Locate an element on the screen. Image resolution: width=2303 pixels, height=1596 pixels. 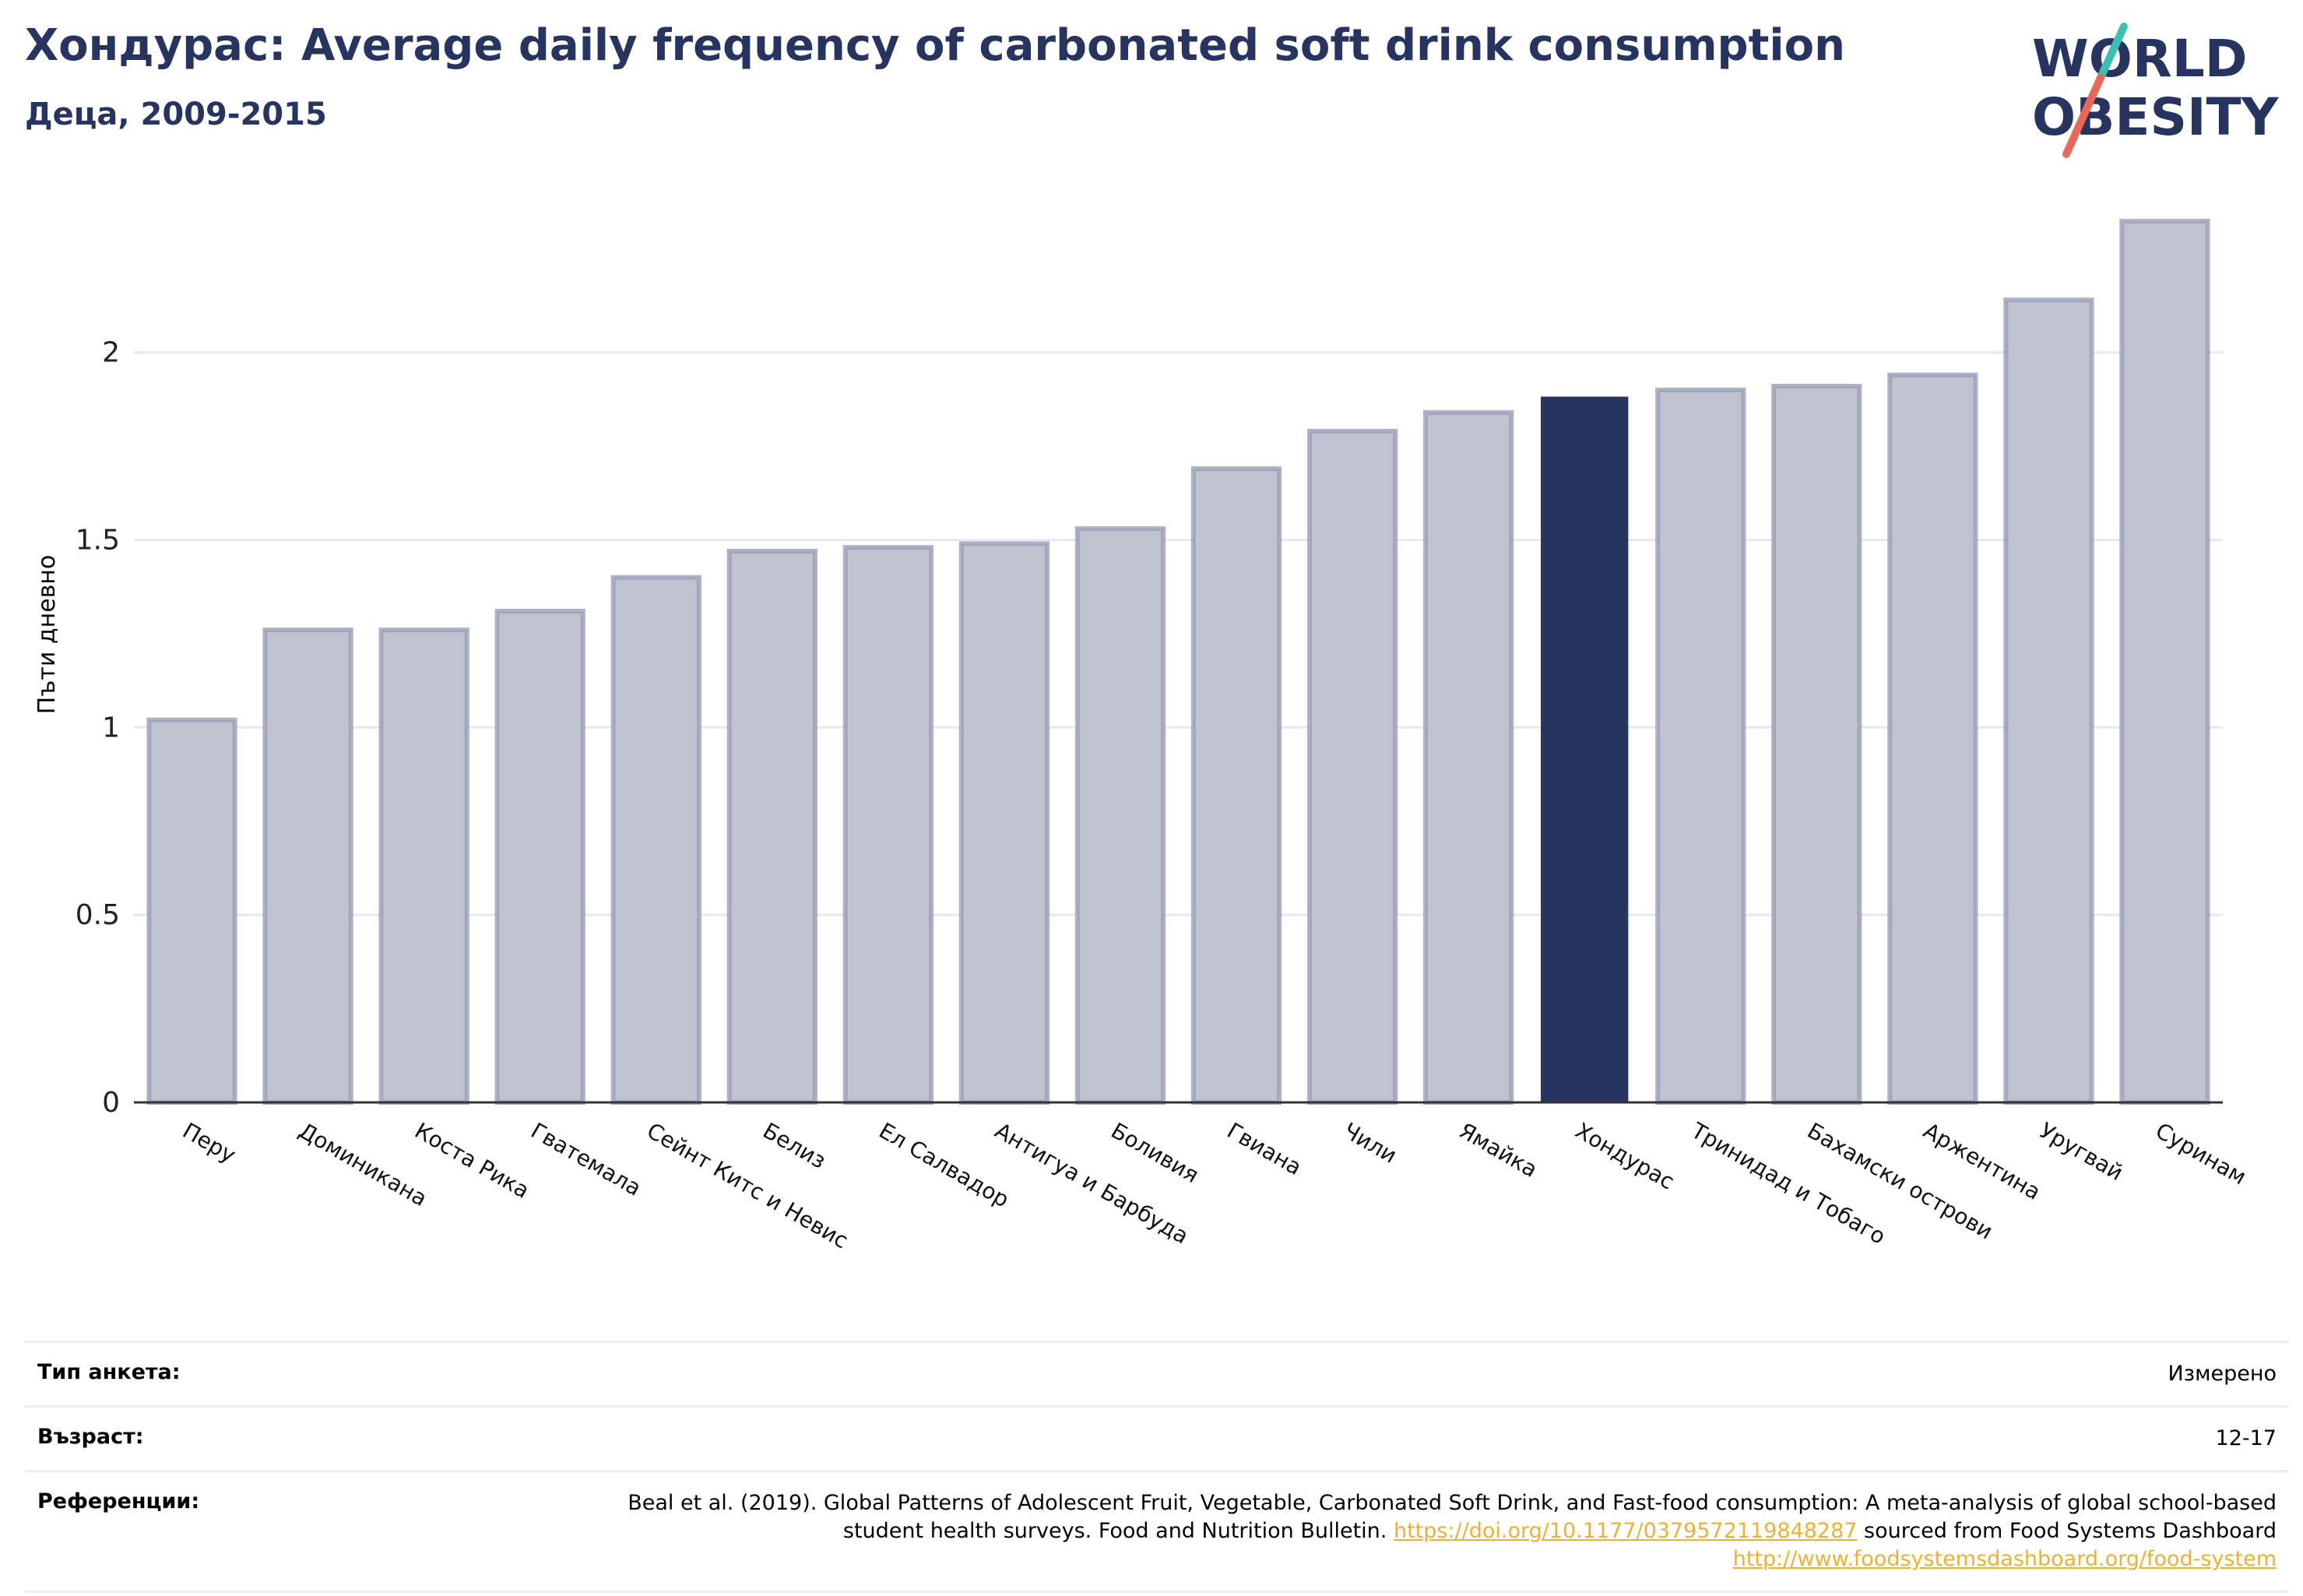
x-tick-label: Бахамски острови is located at coordinates (1901, 1180).